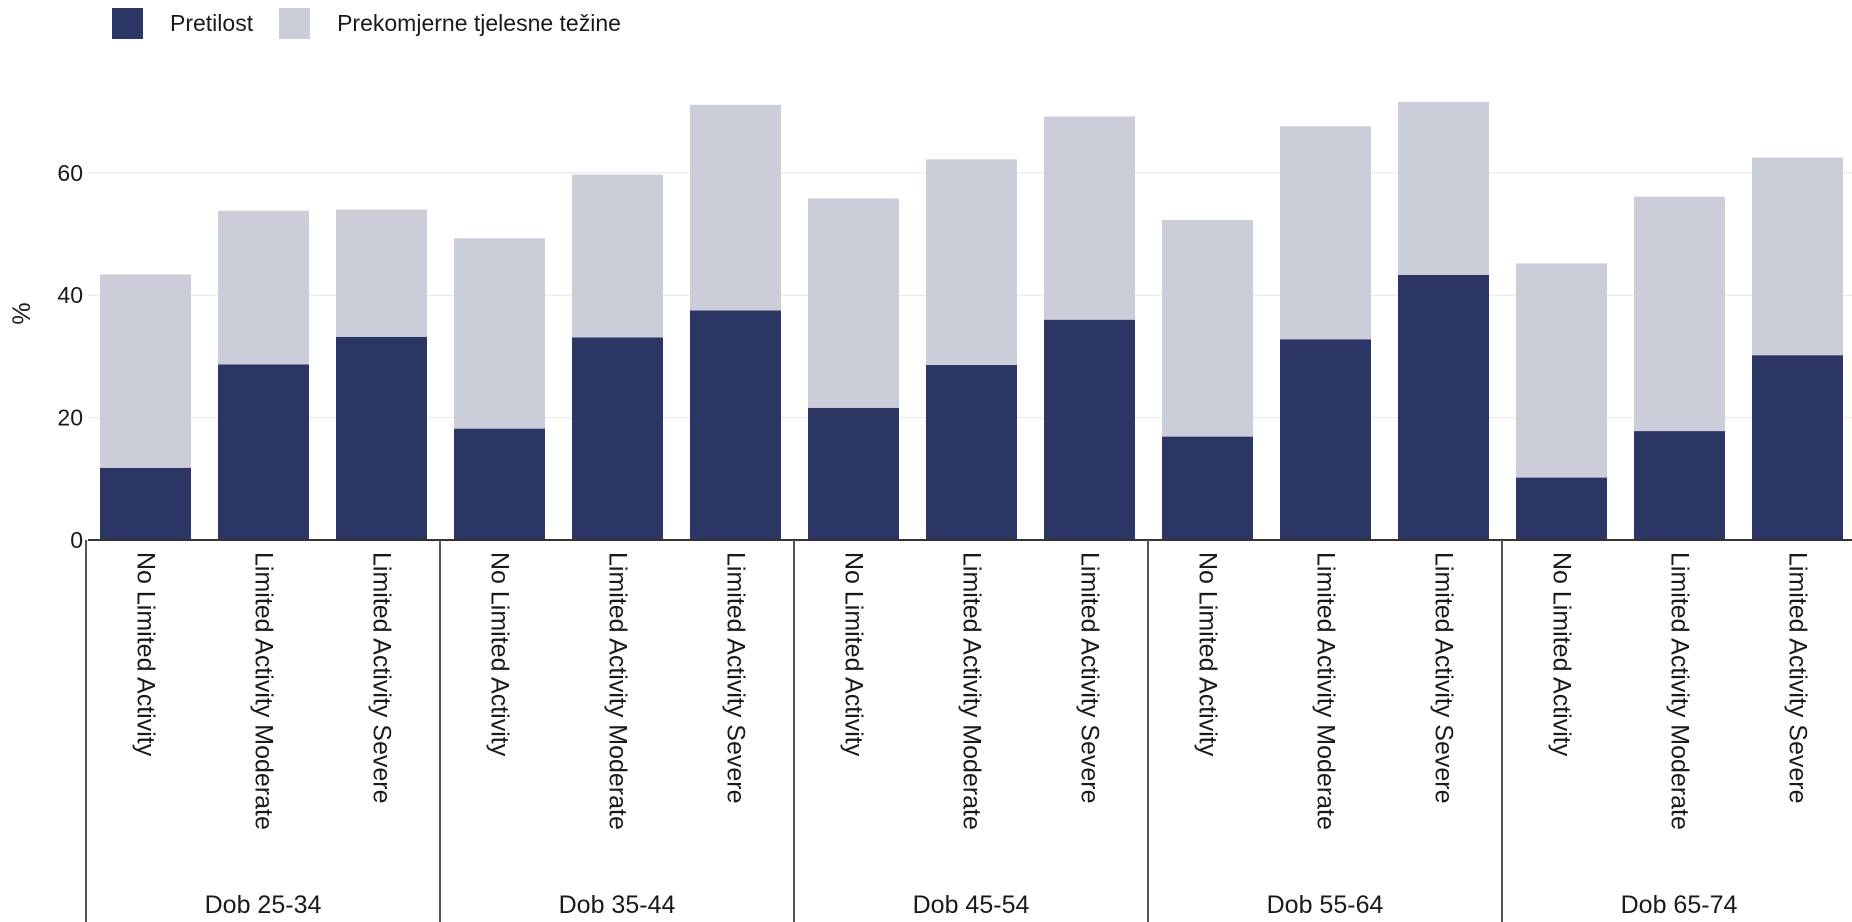  I want to click on legend-item-overweight: Prekomjerne tjelesne težine, so click(450, 23).